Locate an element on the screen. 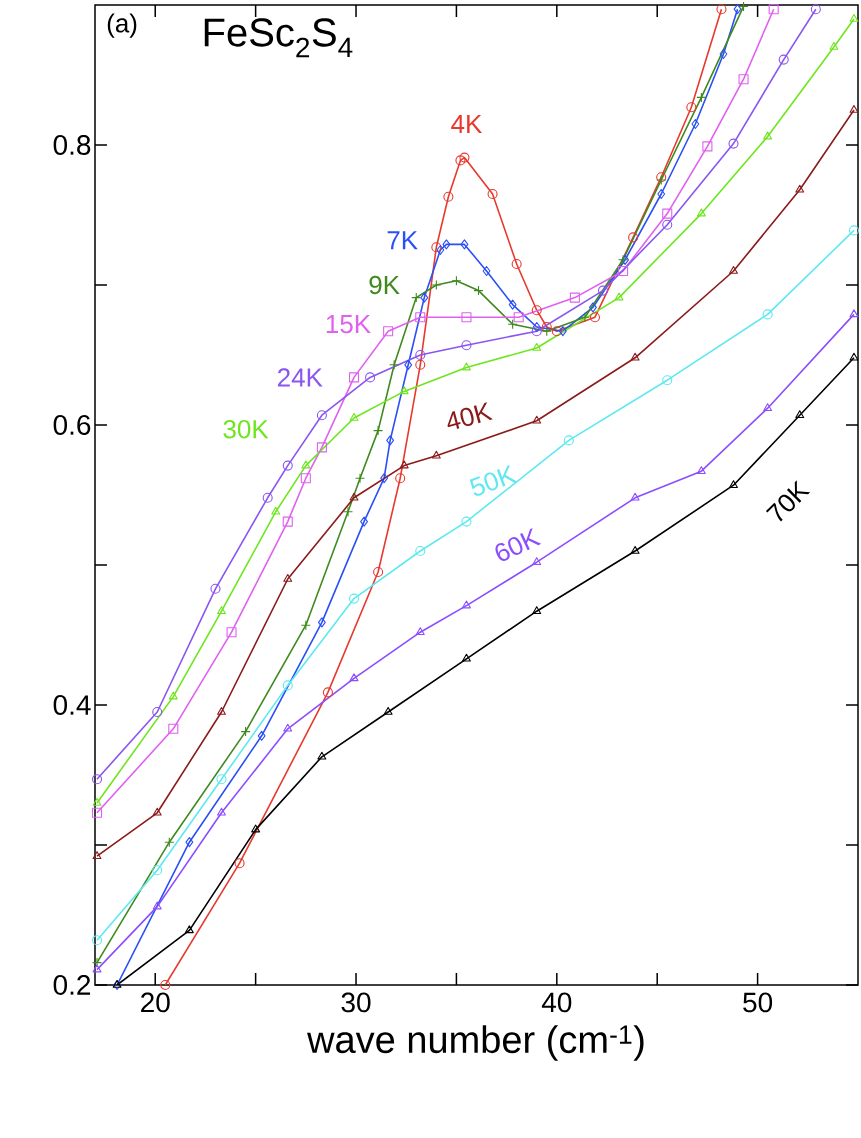 Image resolution: width=861 pixels, height=1138 pixels. series-label: 9K is located at coordinates (384, 285).